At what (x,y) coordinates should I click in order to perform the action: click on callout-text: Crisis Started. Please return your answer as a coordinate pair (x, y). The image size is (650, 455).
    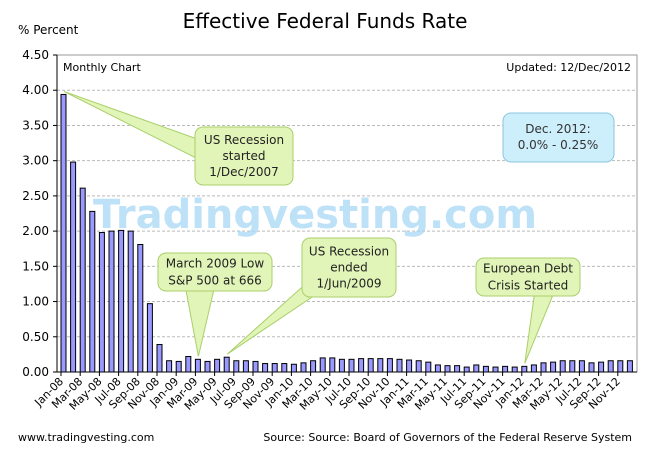
    Looking at the image, I should click on (528, 286).